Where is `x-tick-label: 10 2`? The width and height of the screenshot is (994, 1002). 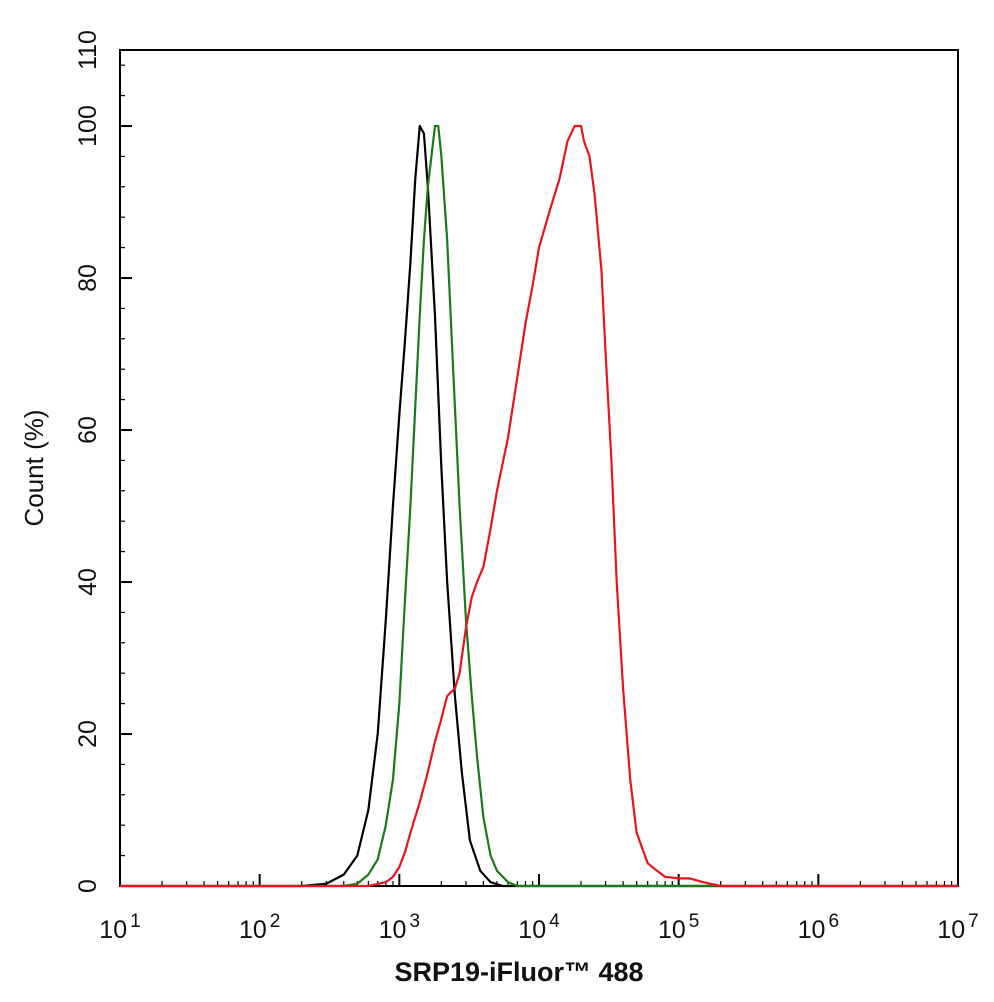
x-tick-label: 10 2 is located at coordinates (259, 927).